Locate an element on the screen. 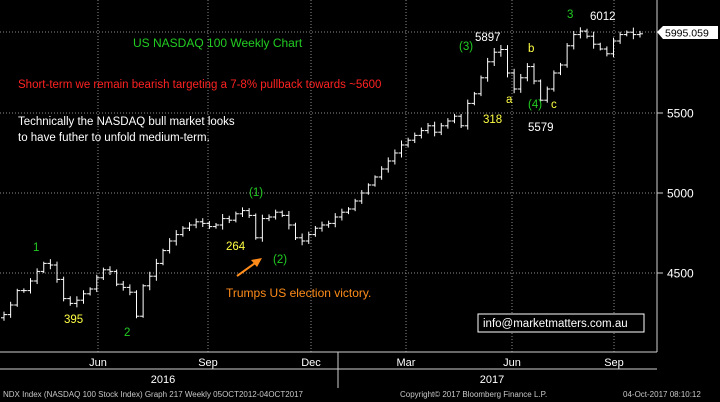 The image size is (720, 402). watermark-text: info@marketmatters.com.au is located at coordinates (555, 324).